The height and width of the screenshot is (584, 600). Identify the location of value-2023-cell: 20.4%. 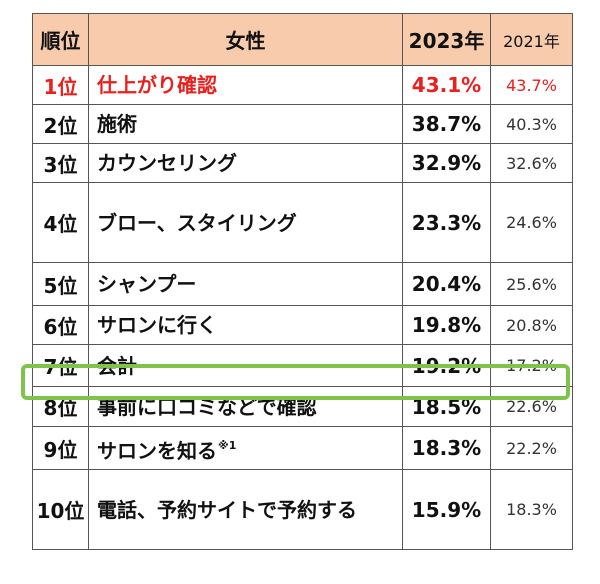
(446, 284).